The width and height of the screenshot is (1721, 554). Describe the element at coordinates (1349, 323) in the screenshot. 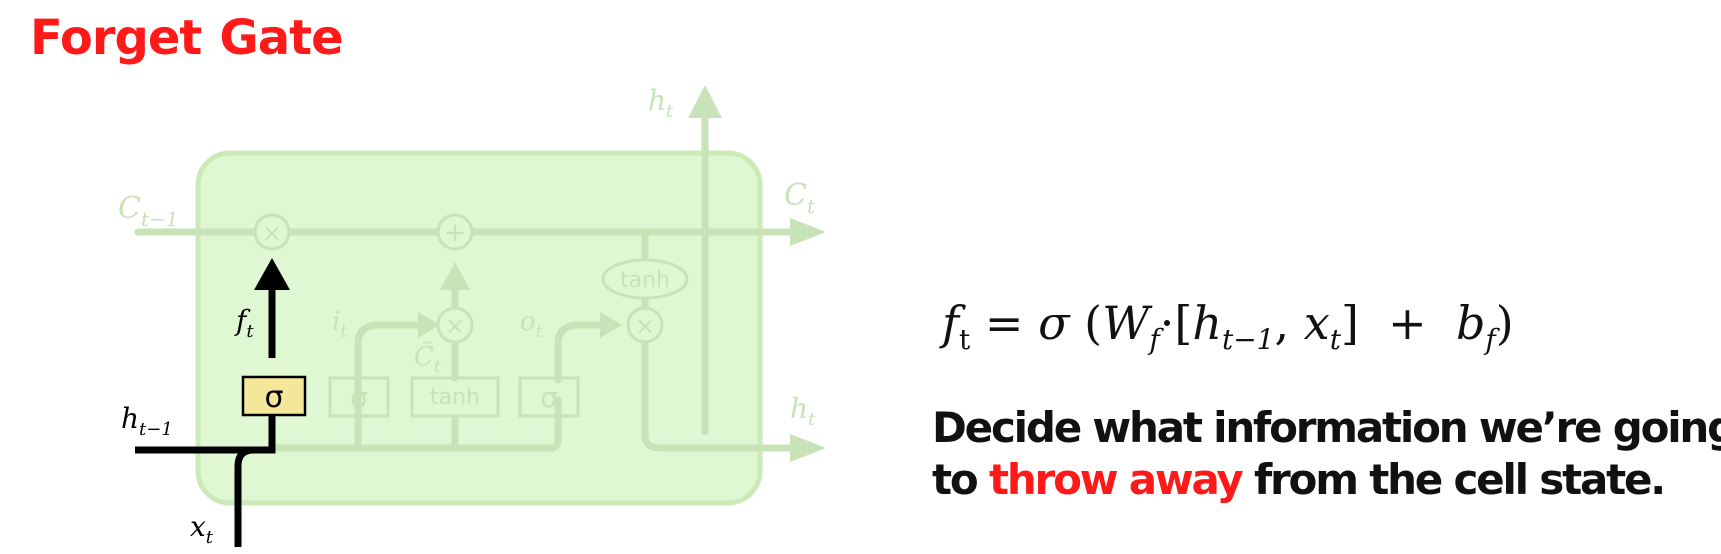

I see `eq-close-bracket: ]` at that location.